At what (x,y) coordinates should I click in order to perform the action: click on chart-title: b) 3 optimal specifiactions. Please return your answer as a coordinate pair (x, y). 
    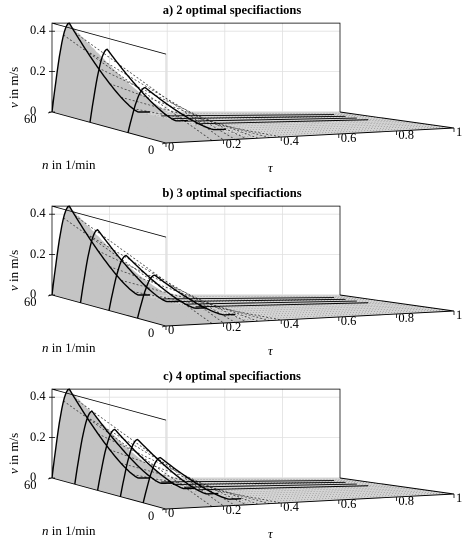
    Looking at the image, I should click on (232, 193).